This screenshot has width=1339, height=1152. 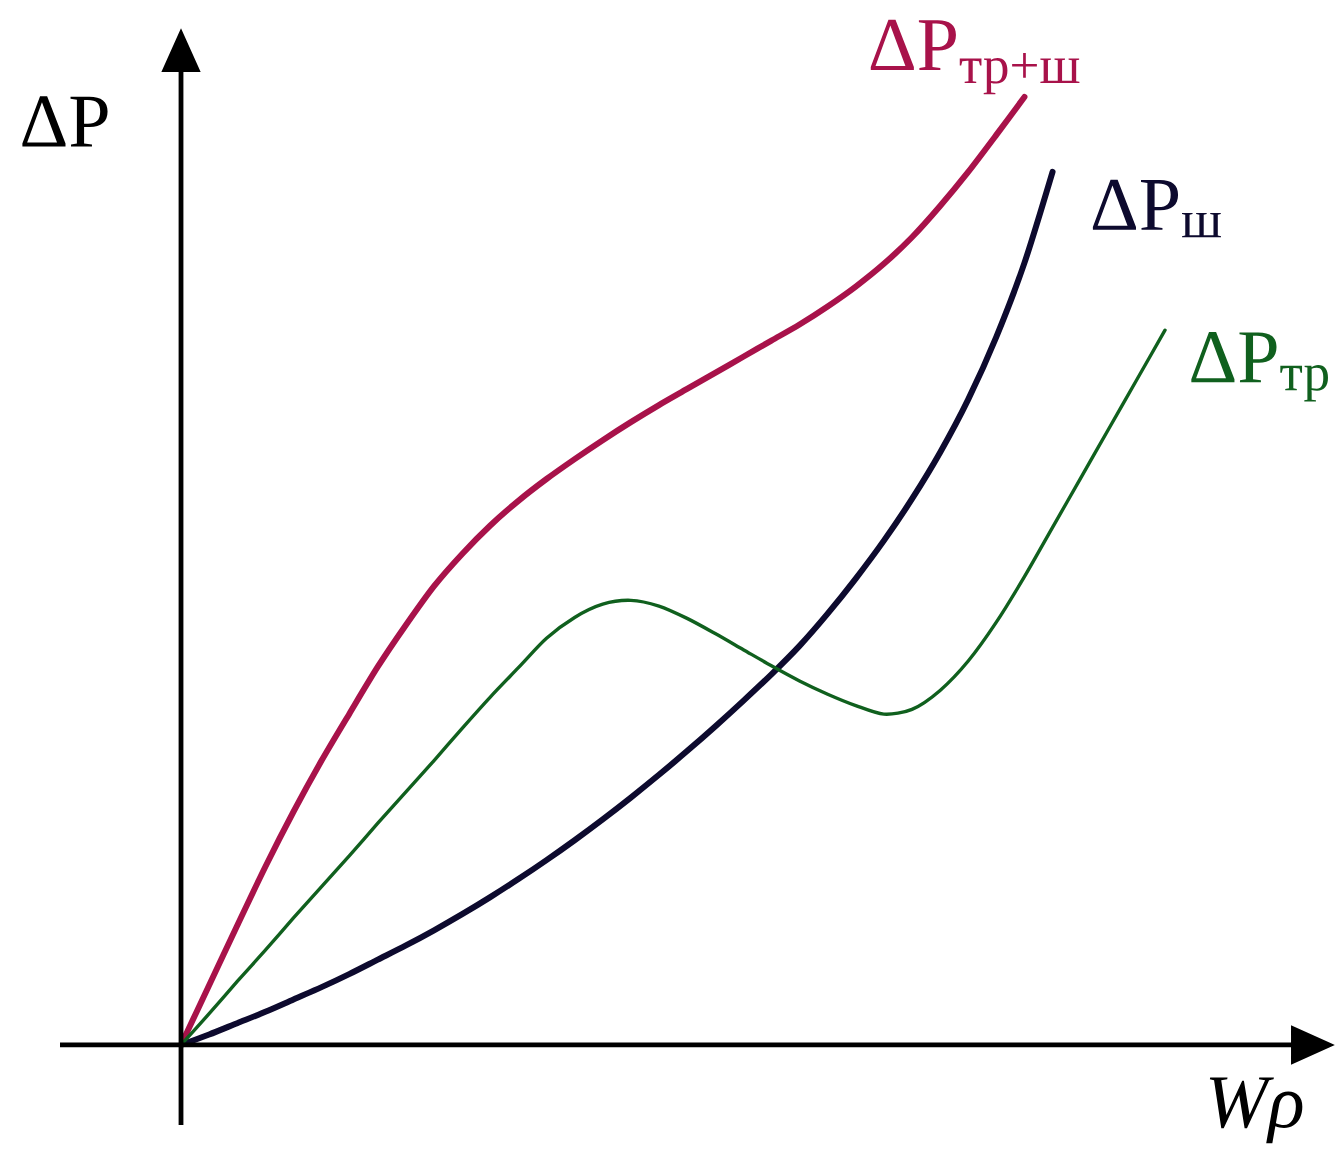 I want to click on series-label: ΔP$_{тр+ш}$, so click(x=975, y=57).